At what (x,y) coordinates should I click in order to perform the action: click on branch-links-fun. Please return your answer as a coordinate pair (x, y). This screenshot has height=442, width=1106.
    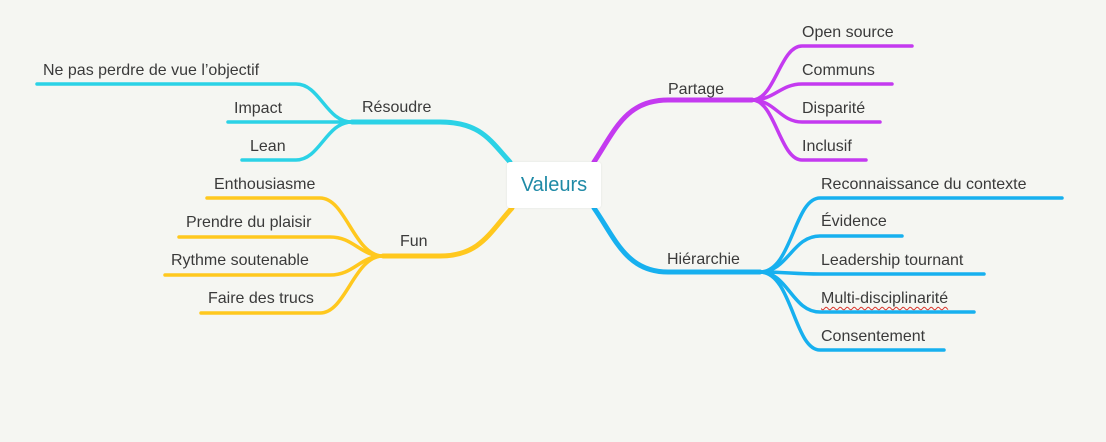
    Looking at the image, I should click on (339, 255).